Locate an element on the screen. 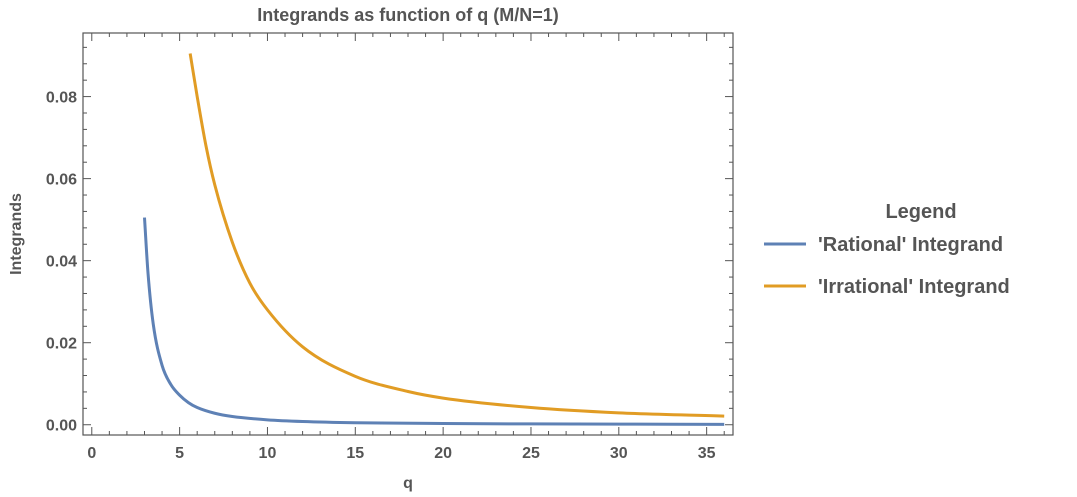 The width and height of the screenshot is (1077, 497). x-tick-label: 5 is located at coordinates (179, 453).